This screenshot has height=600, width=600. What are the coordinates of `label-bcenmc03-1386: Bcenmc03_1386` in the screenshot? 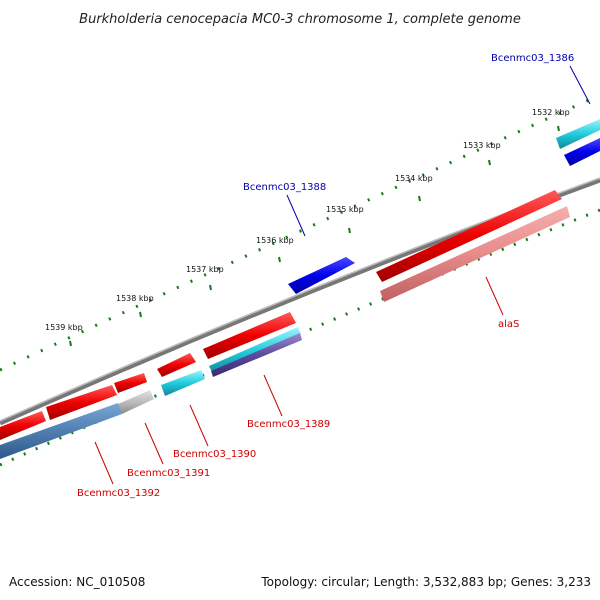 It's located at (532, 58).